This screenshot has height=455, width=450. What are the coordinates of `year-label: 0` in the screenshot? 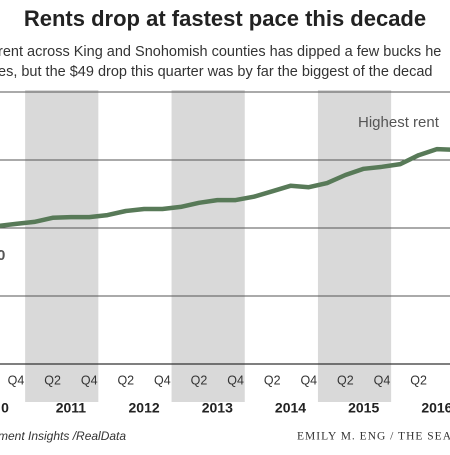 It's located at (5, 408).